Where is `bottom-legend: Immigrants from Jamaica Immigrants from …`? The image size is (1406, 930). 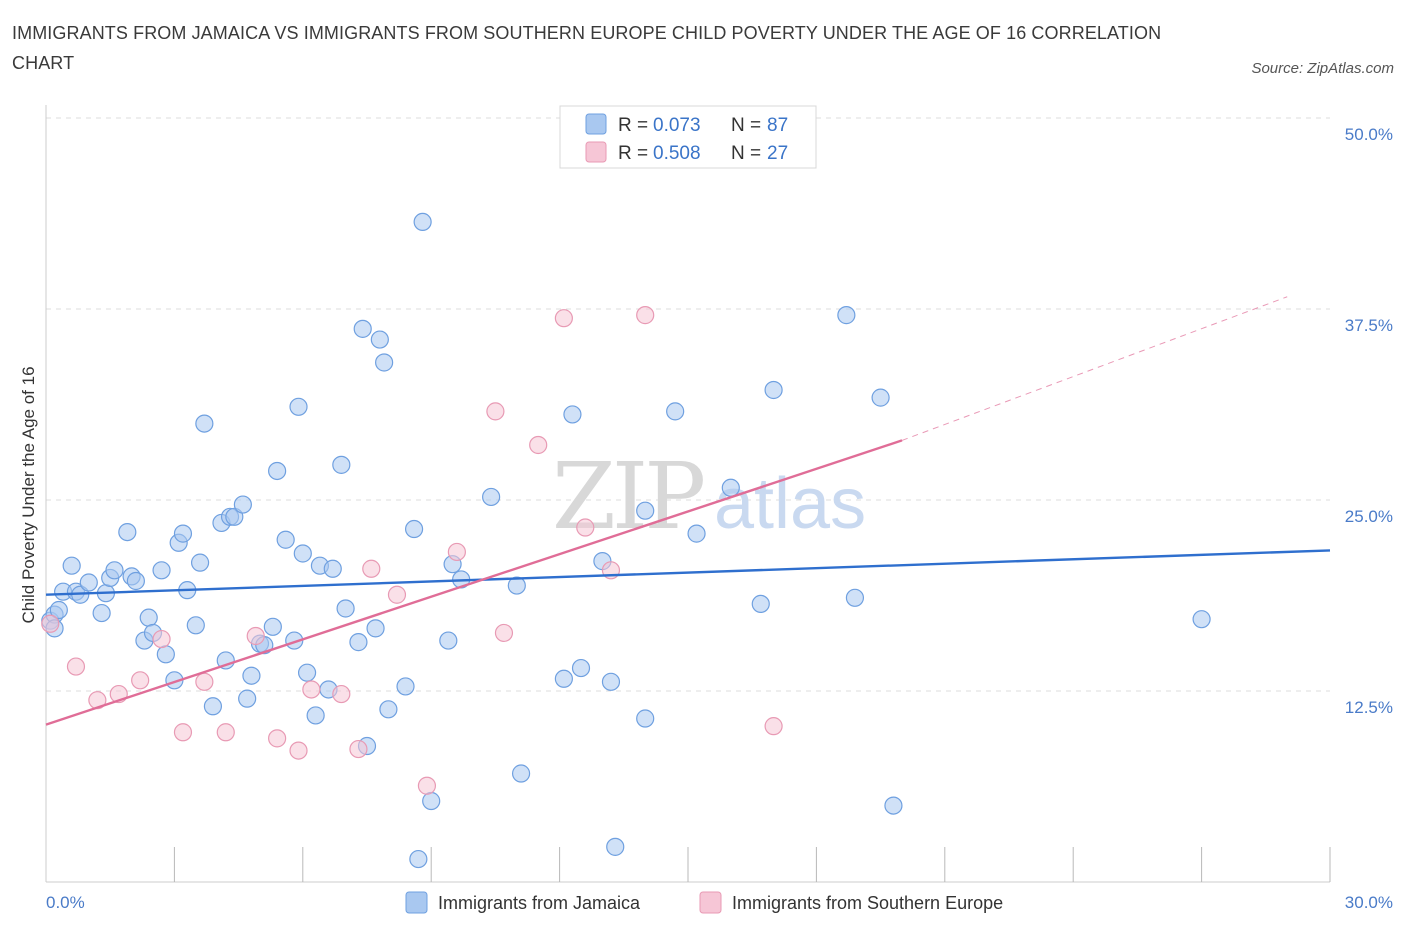 bottom-legend: Immigrants from Jamaica Immigrants from … is located at coordinates (704, 902).